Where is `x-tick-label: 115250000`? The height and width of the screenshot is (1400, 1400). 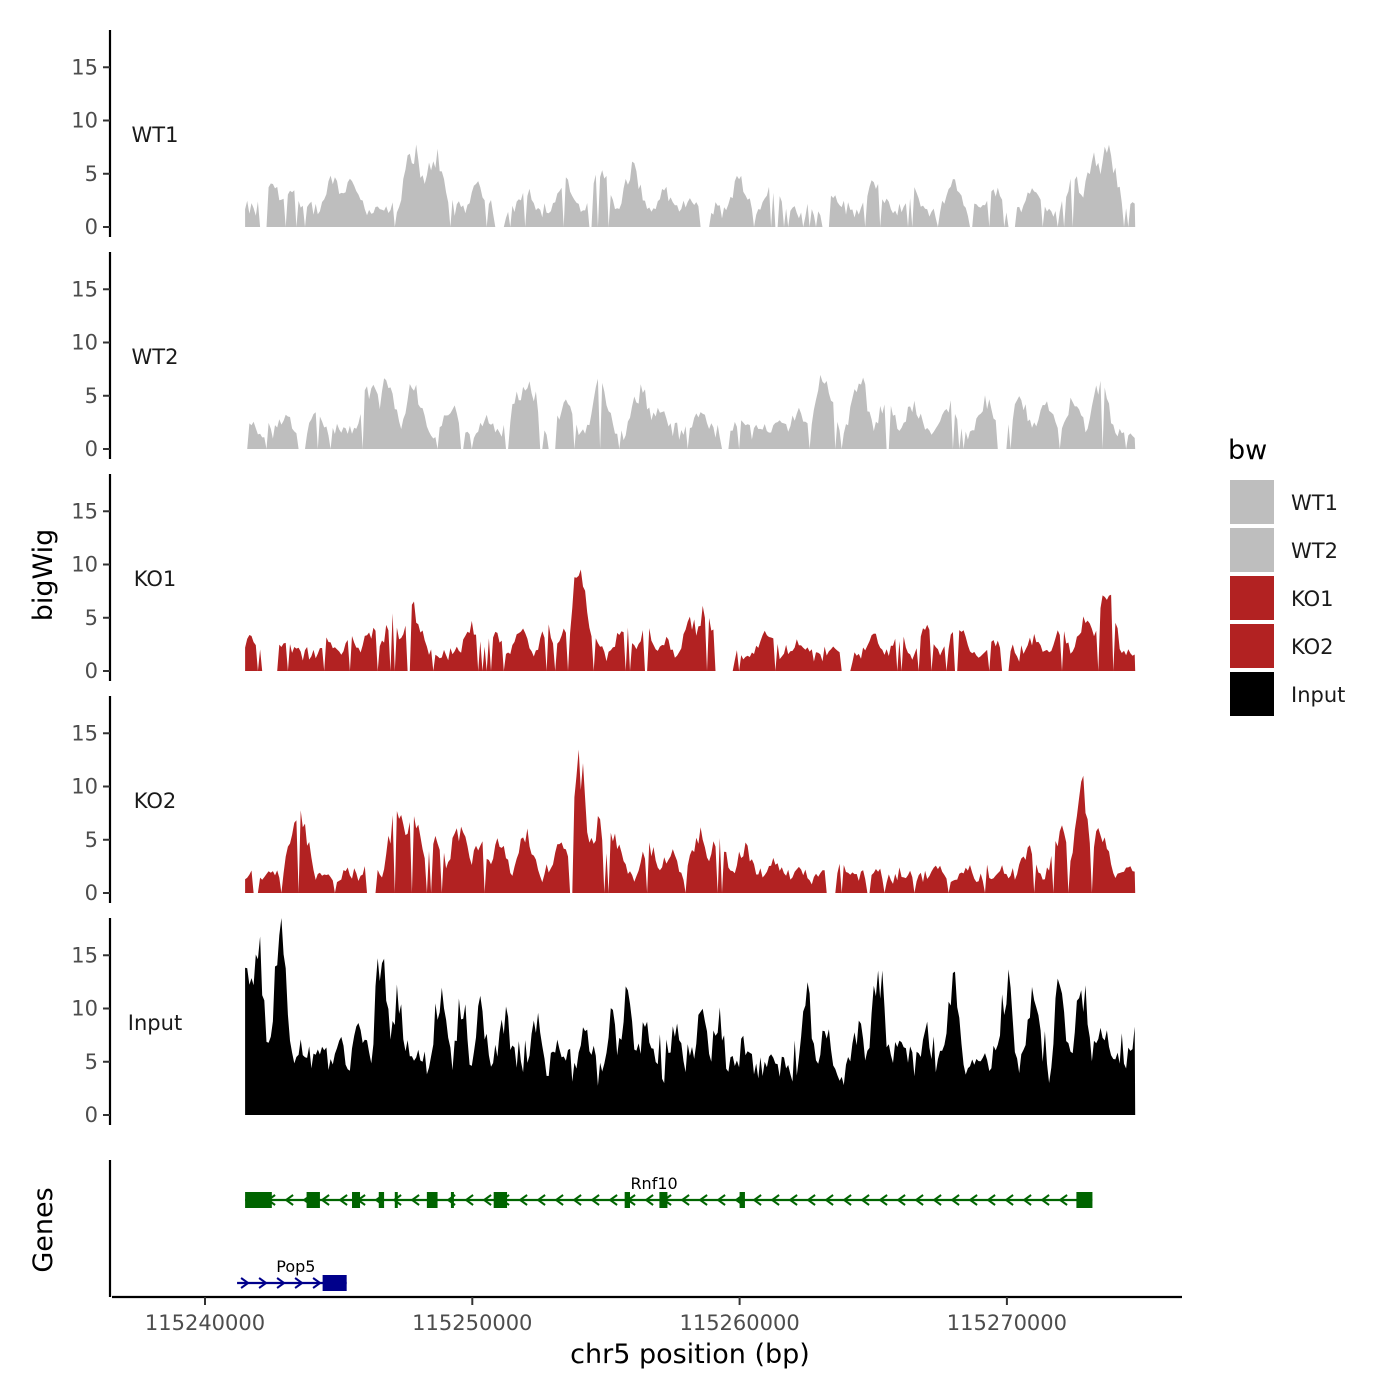 x-tick-label: 115250000 is located at coordinates (472, 1323).